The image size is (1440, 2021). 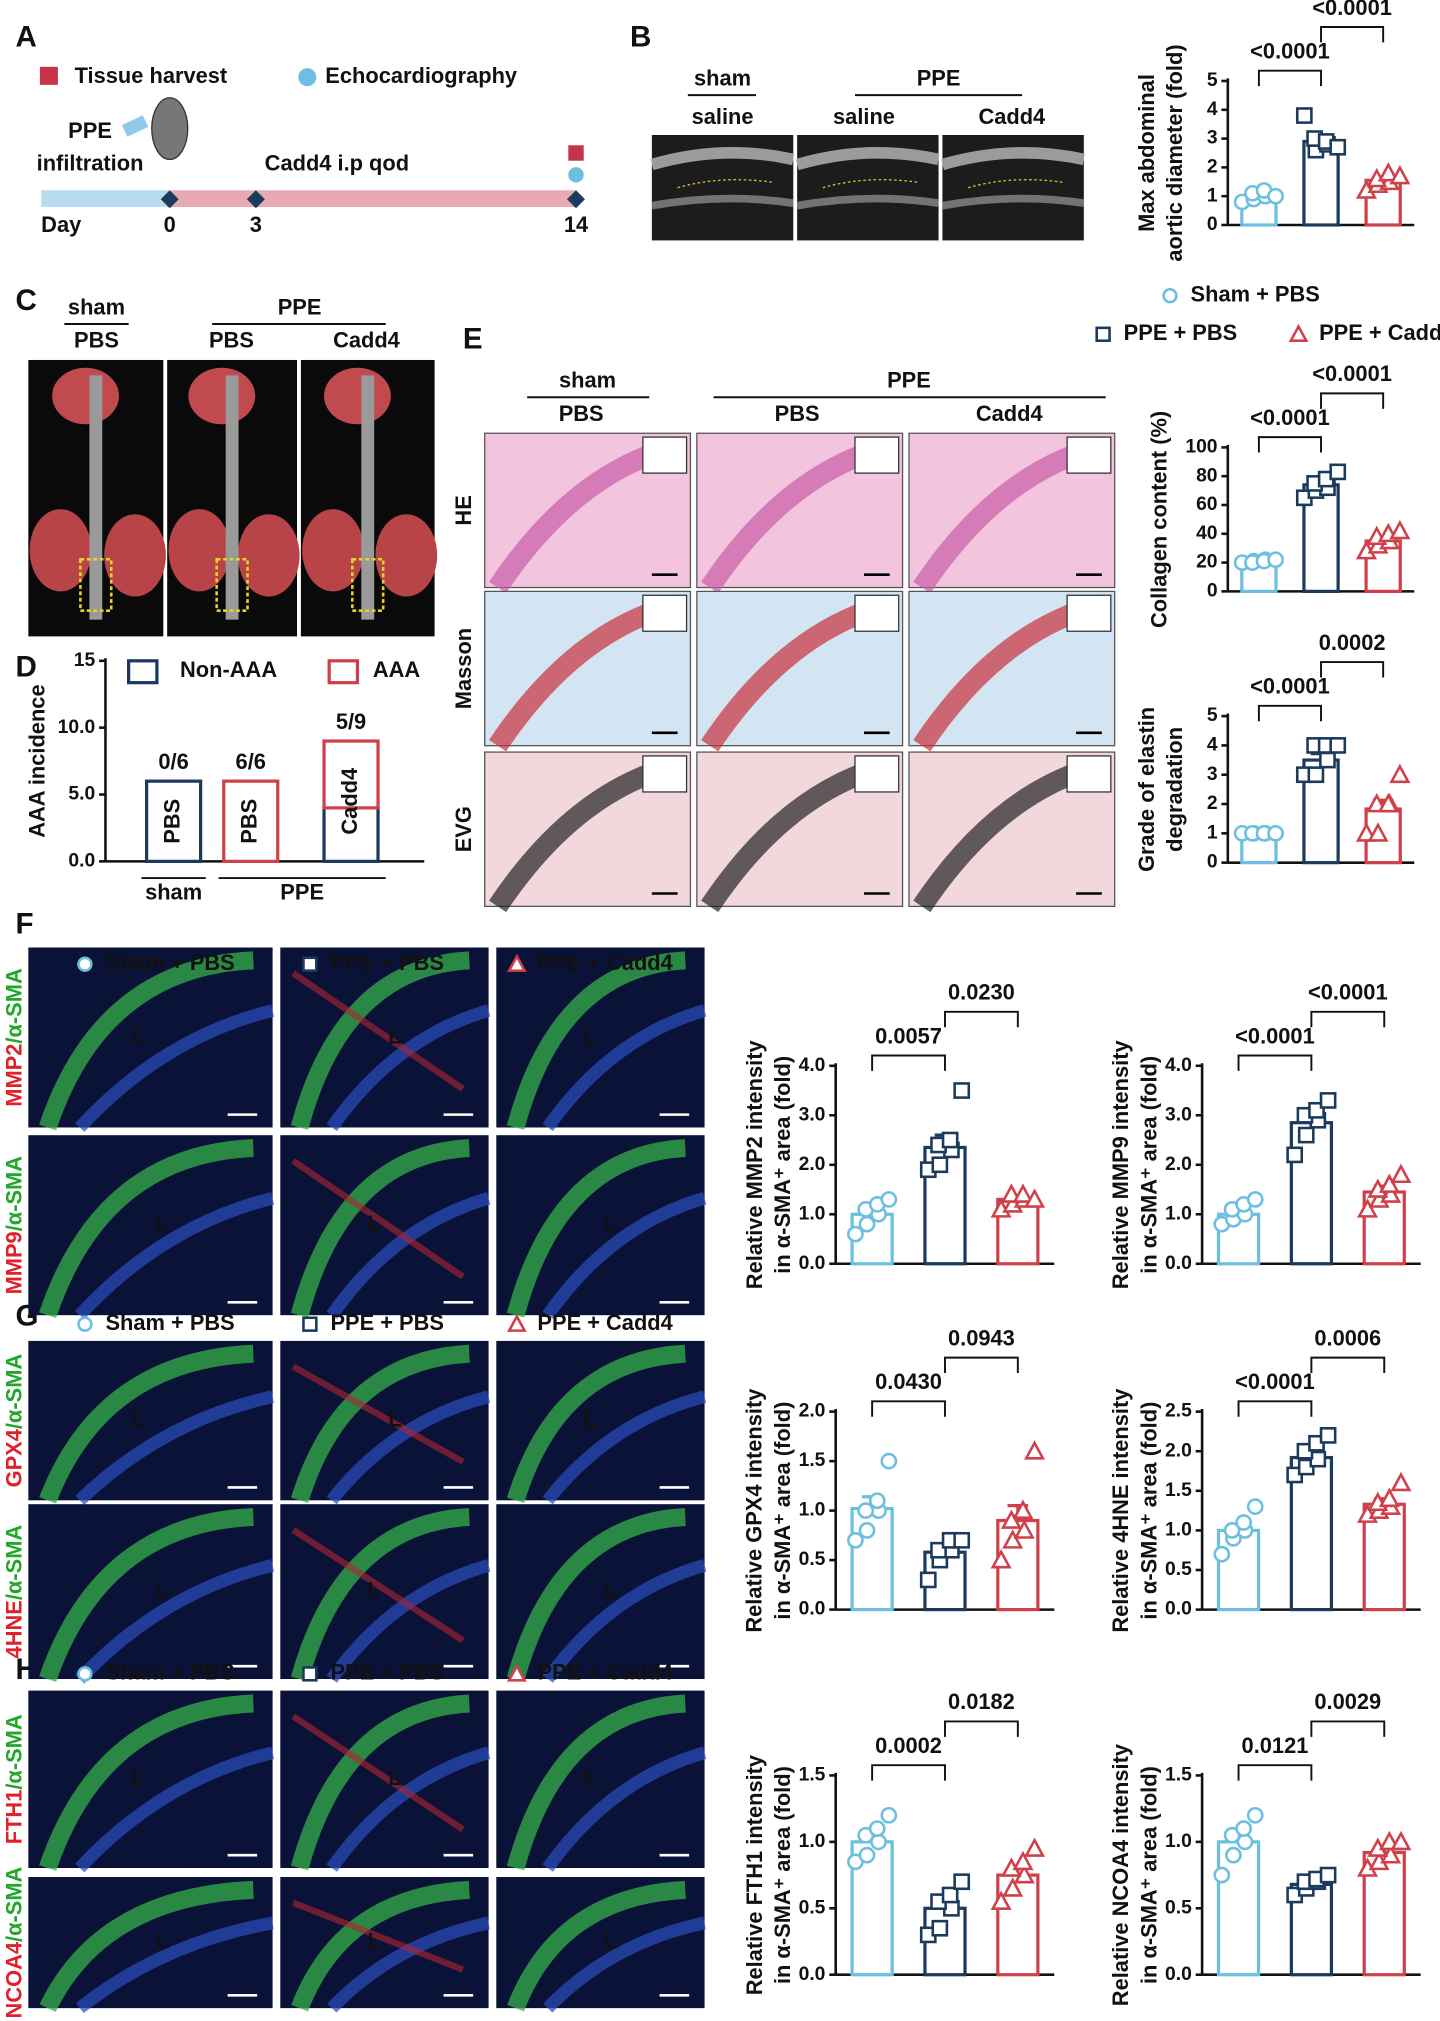 What do you see at coordinates (13, 1779) in the screenshot?
I see `stain-label: FTH1/α-SMA` at bounding box center [13, 1779].